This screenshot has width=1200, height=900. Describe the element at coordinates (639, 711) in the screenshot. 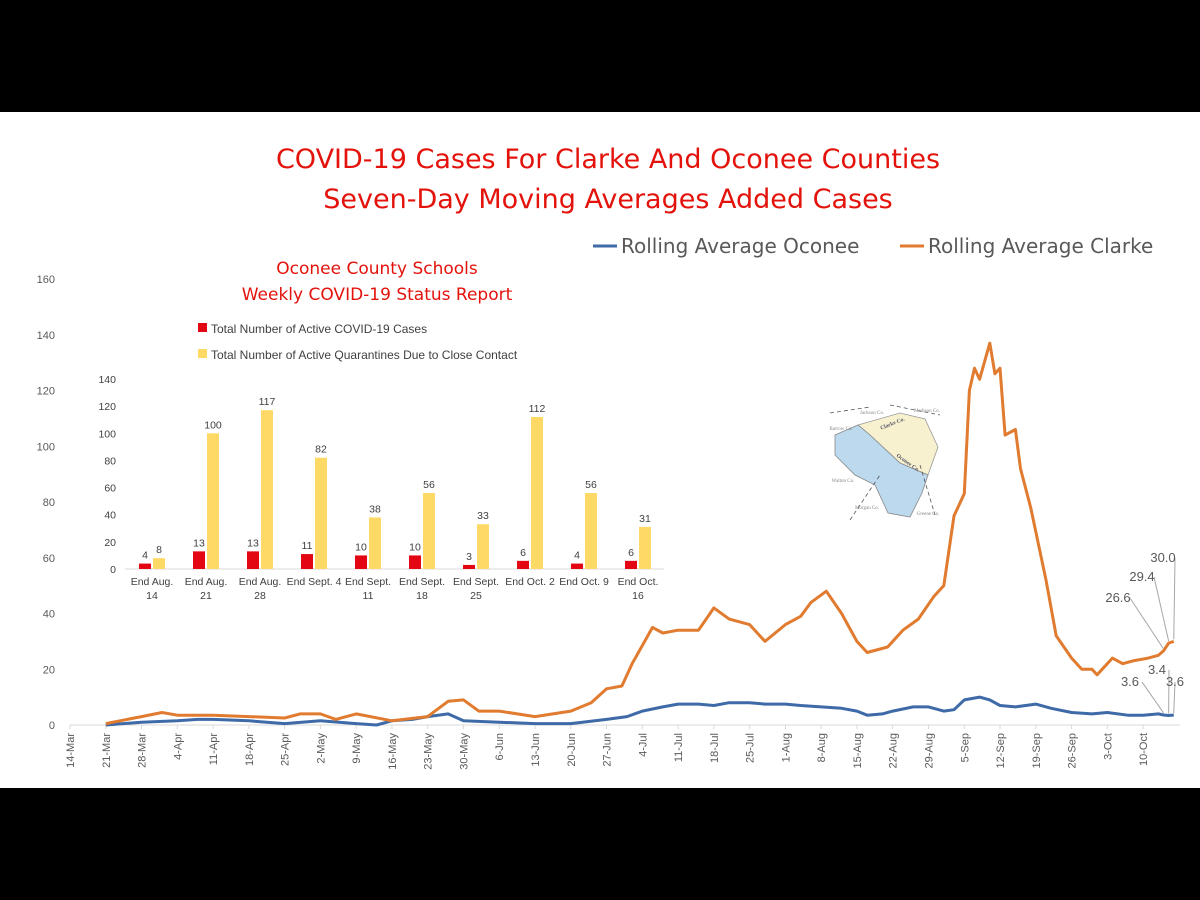

I see `series-line-oconee` at that location.